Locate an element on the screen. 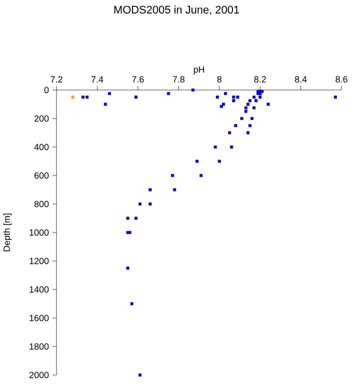 The width and height of the screenshot is (352, 384). y-tick-label: 1800 is located at coordinates (39, 346).